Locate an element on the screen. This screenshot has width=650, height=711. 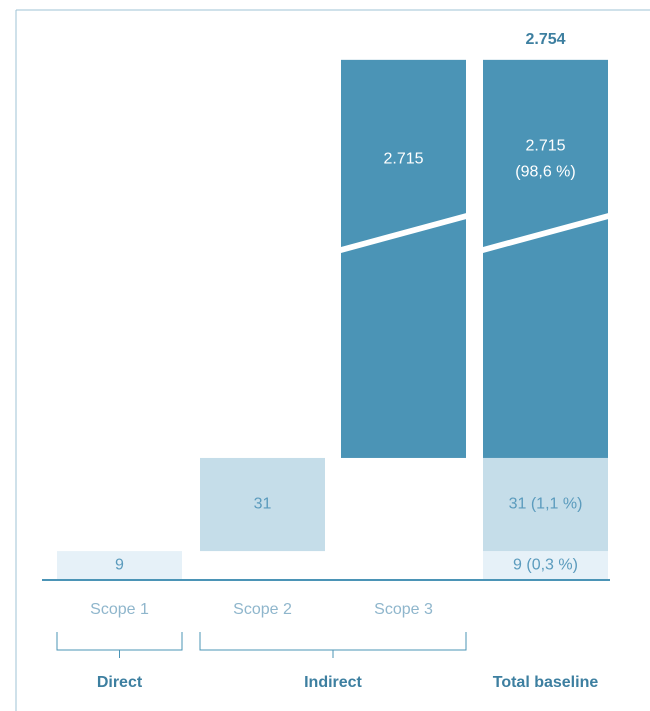
value-label: 31 is located at coordinates (263, 504).